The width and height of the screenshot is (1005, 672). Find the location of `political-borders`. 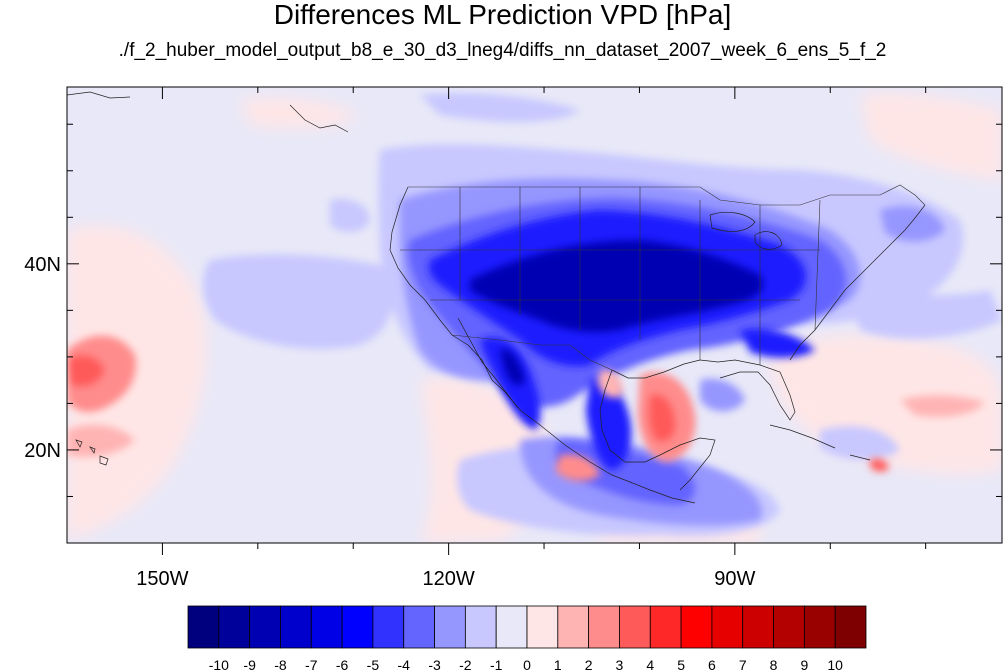

political-borders is located at coordinates (663, 277).